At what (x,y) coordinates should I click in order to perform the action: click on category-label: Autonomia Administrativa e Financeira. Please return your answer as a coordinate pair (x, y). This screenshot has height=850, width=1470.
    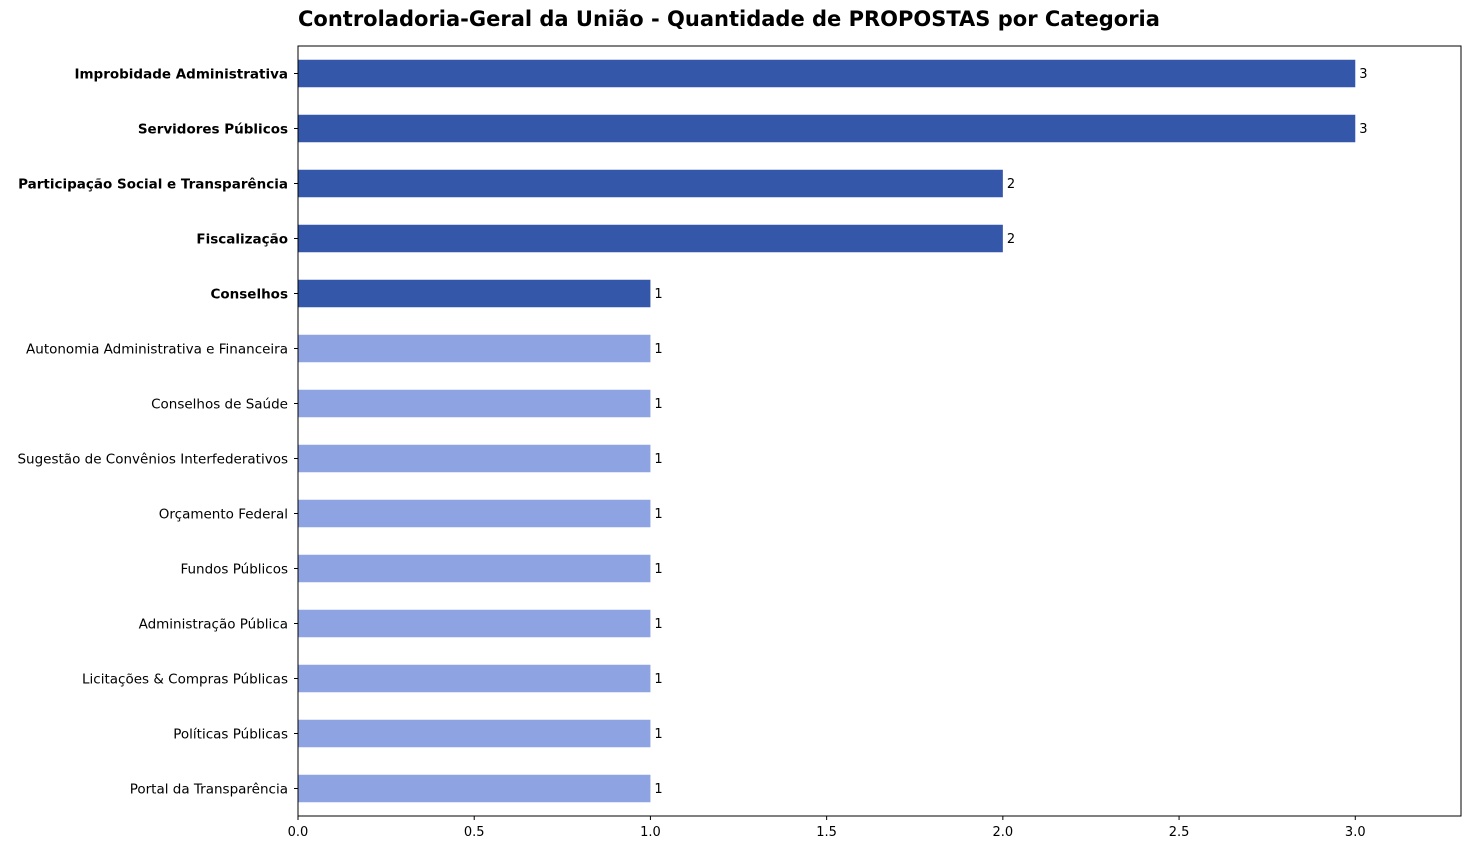
    Looking at the image, I should click on (157, 350).